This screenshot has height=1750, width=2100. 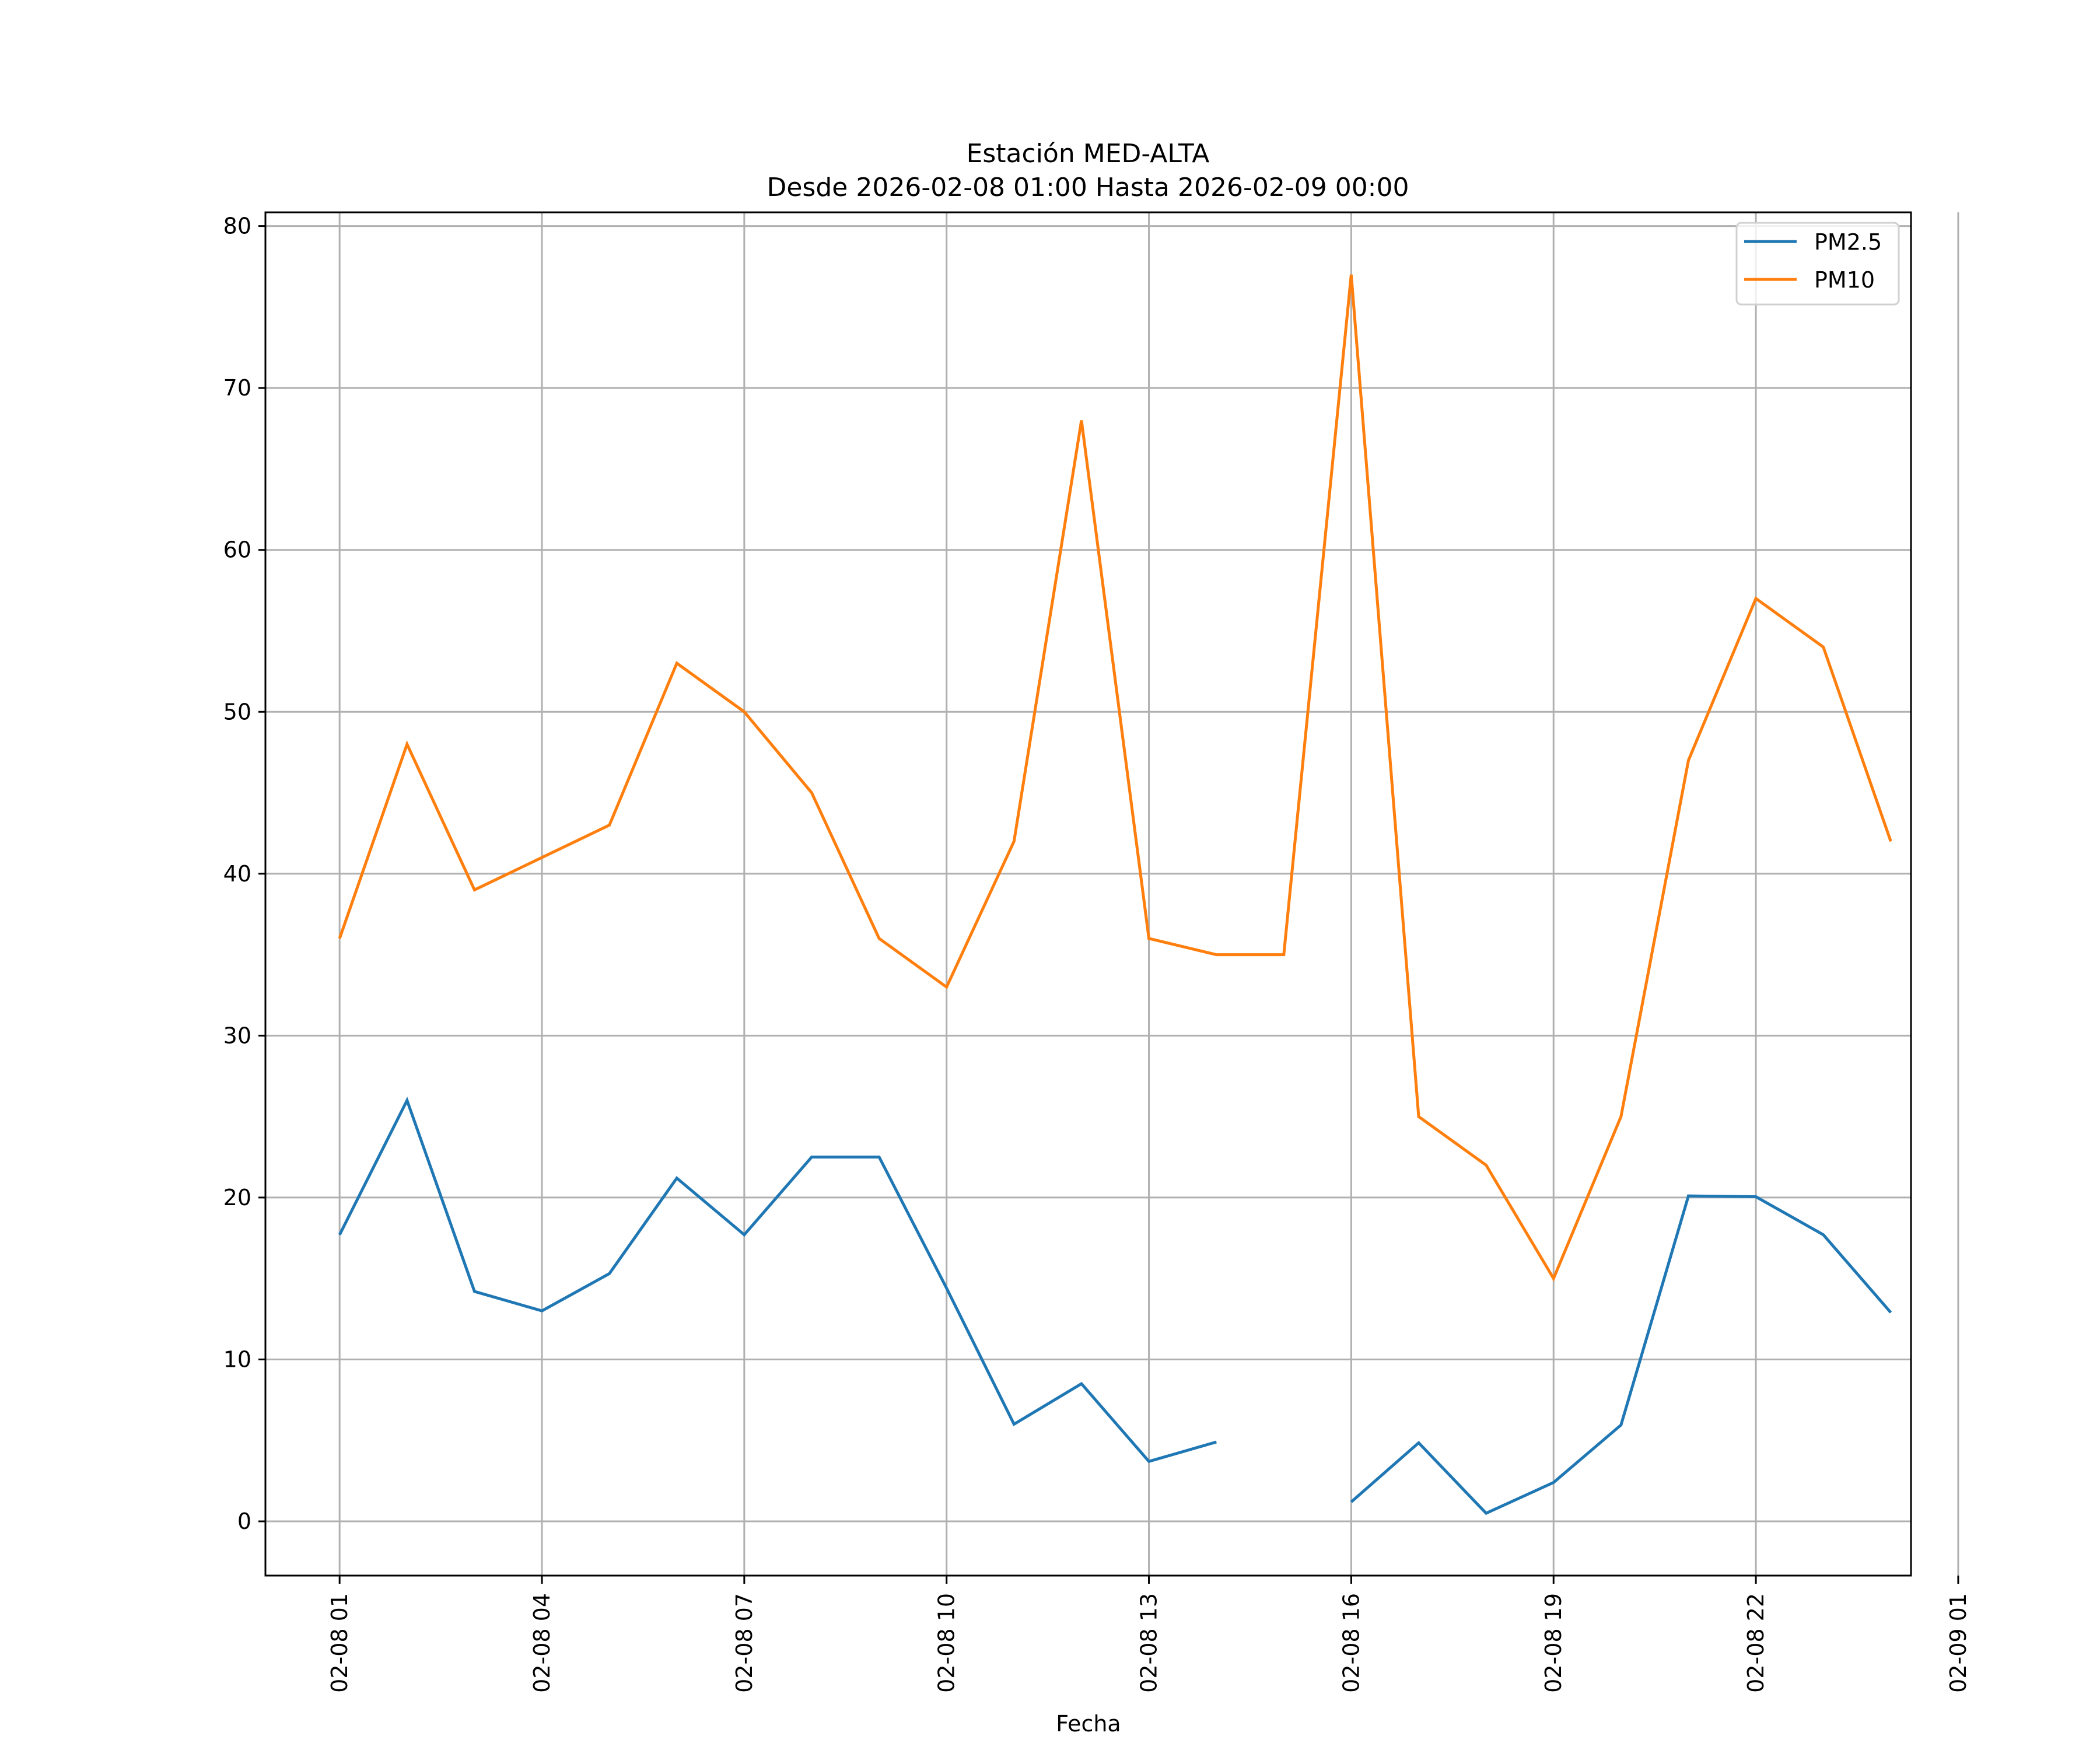 I want to click on legend-frame, so click(x=1817, y=264).